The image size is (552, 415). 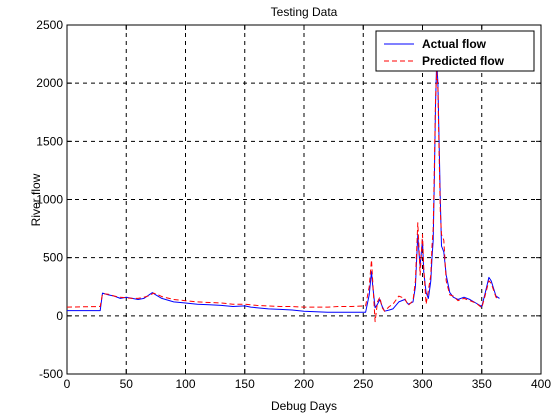 What do you see at coordinates (51, 374) in the screenshot?
I see `y-tick-label: -500` at bounding box center [51, 374].